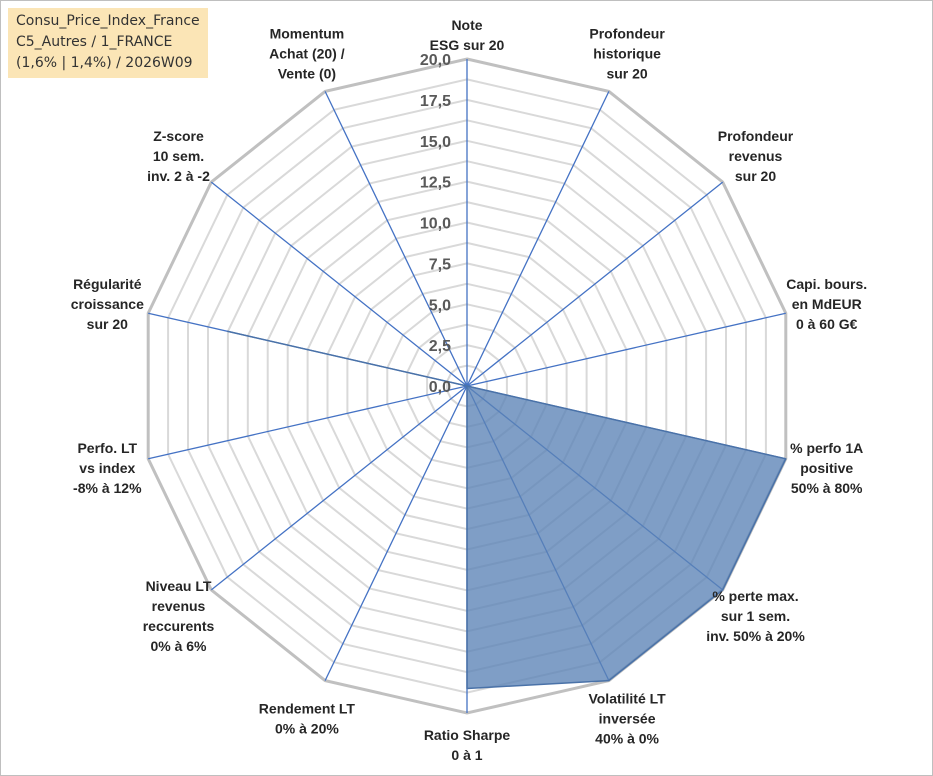  Describe the element at coordinates (178, 136) in the screenshot. I see `axis-label-line: Z-score` at that location.